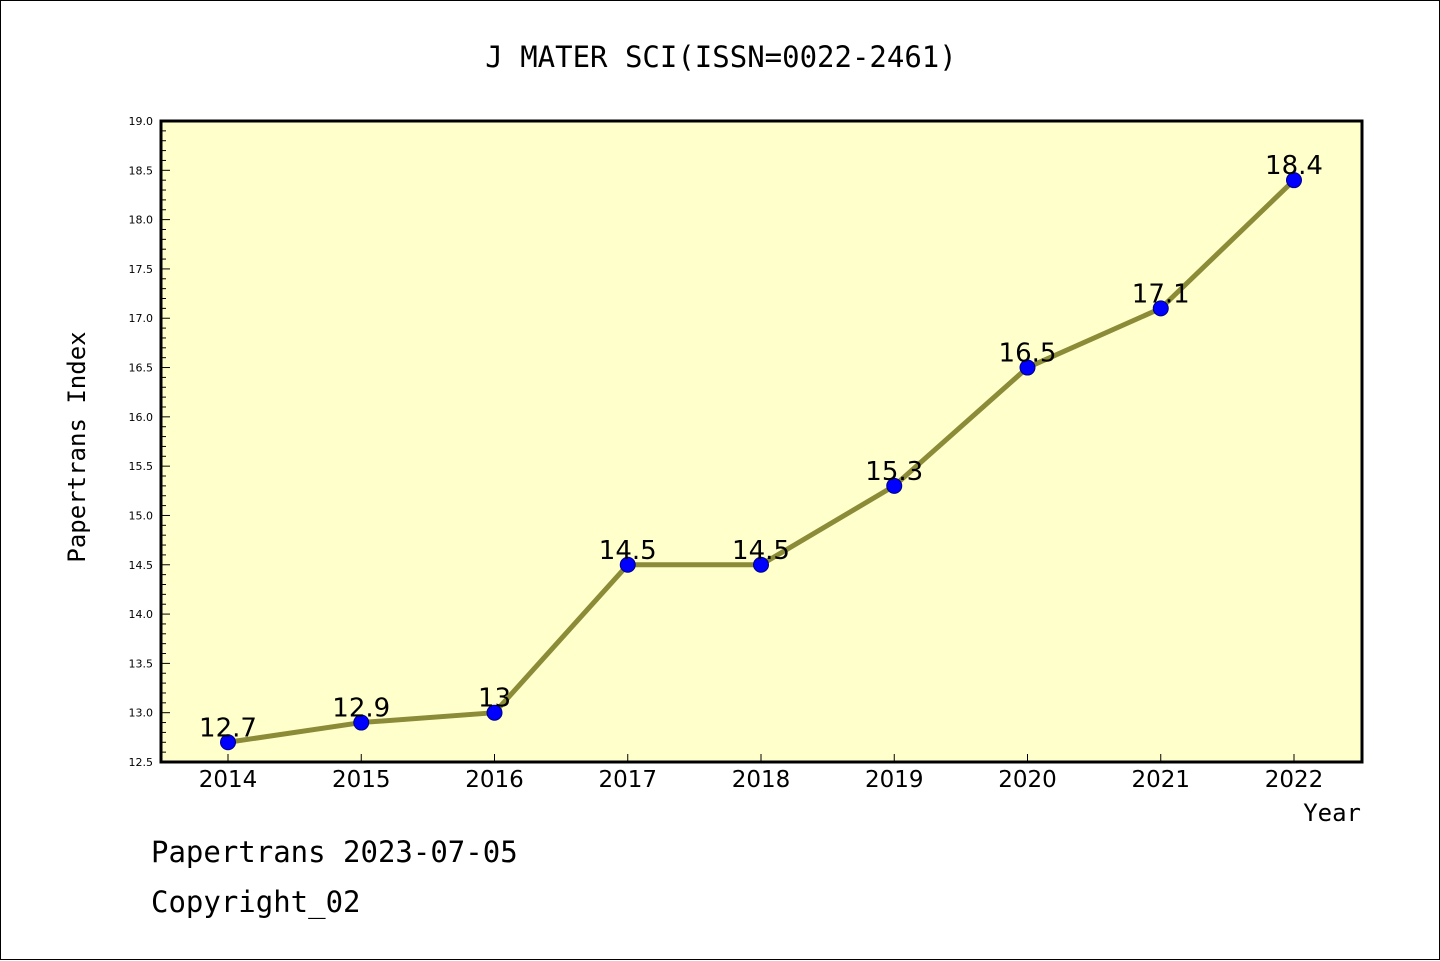  Describe the element at coordinates (141, 269) in the screenshot. I see `y-tick-label: 17.5` at that location.